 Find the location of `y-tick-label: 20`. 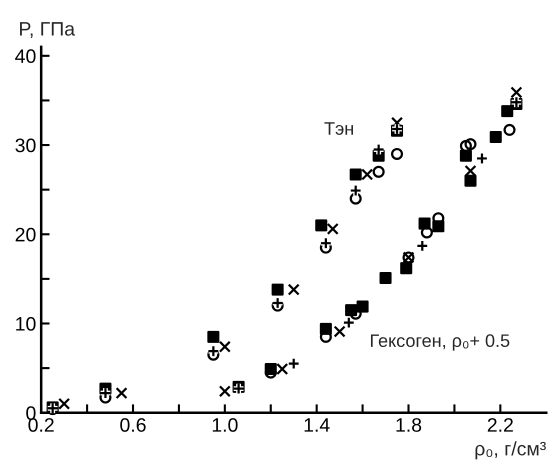

y-tick-label: 20 is located at coordinates (26, 235).